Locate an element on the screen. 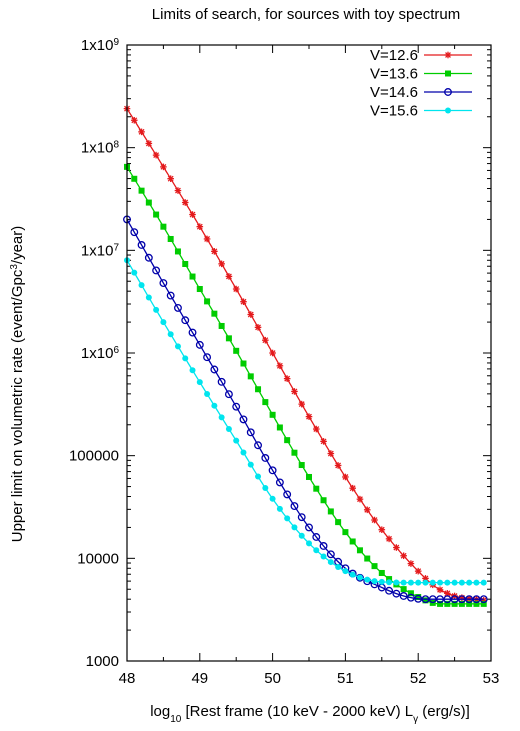 This screenshot has width=520, height=731. y-tick-label-main: 1000 is located at coordinates (102, 661).